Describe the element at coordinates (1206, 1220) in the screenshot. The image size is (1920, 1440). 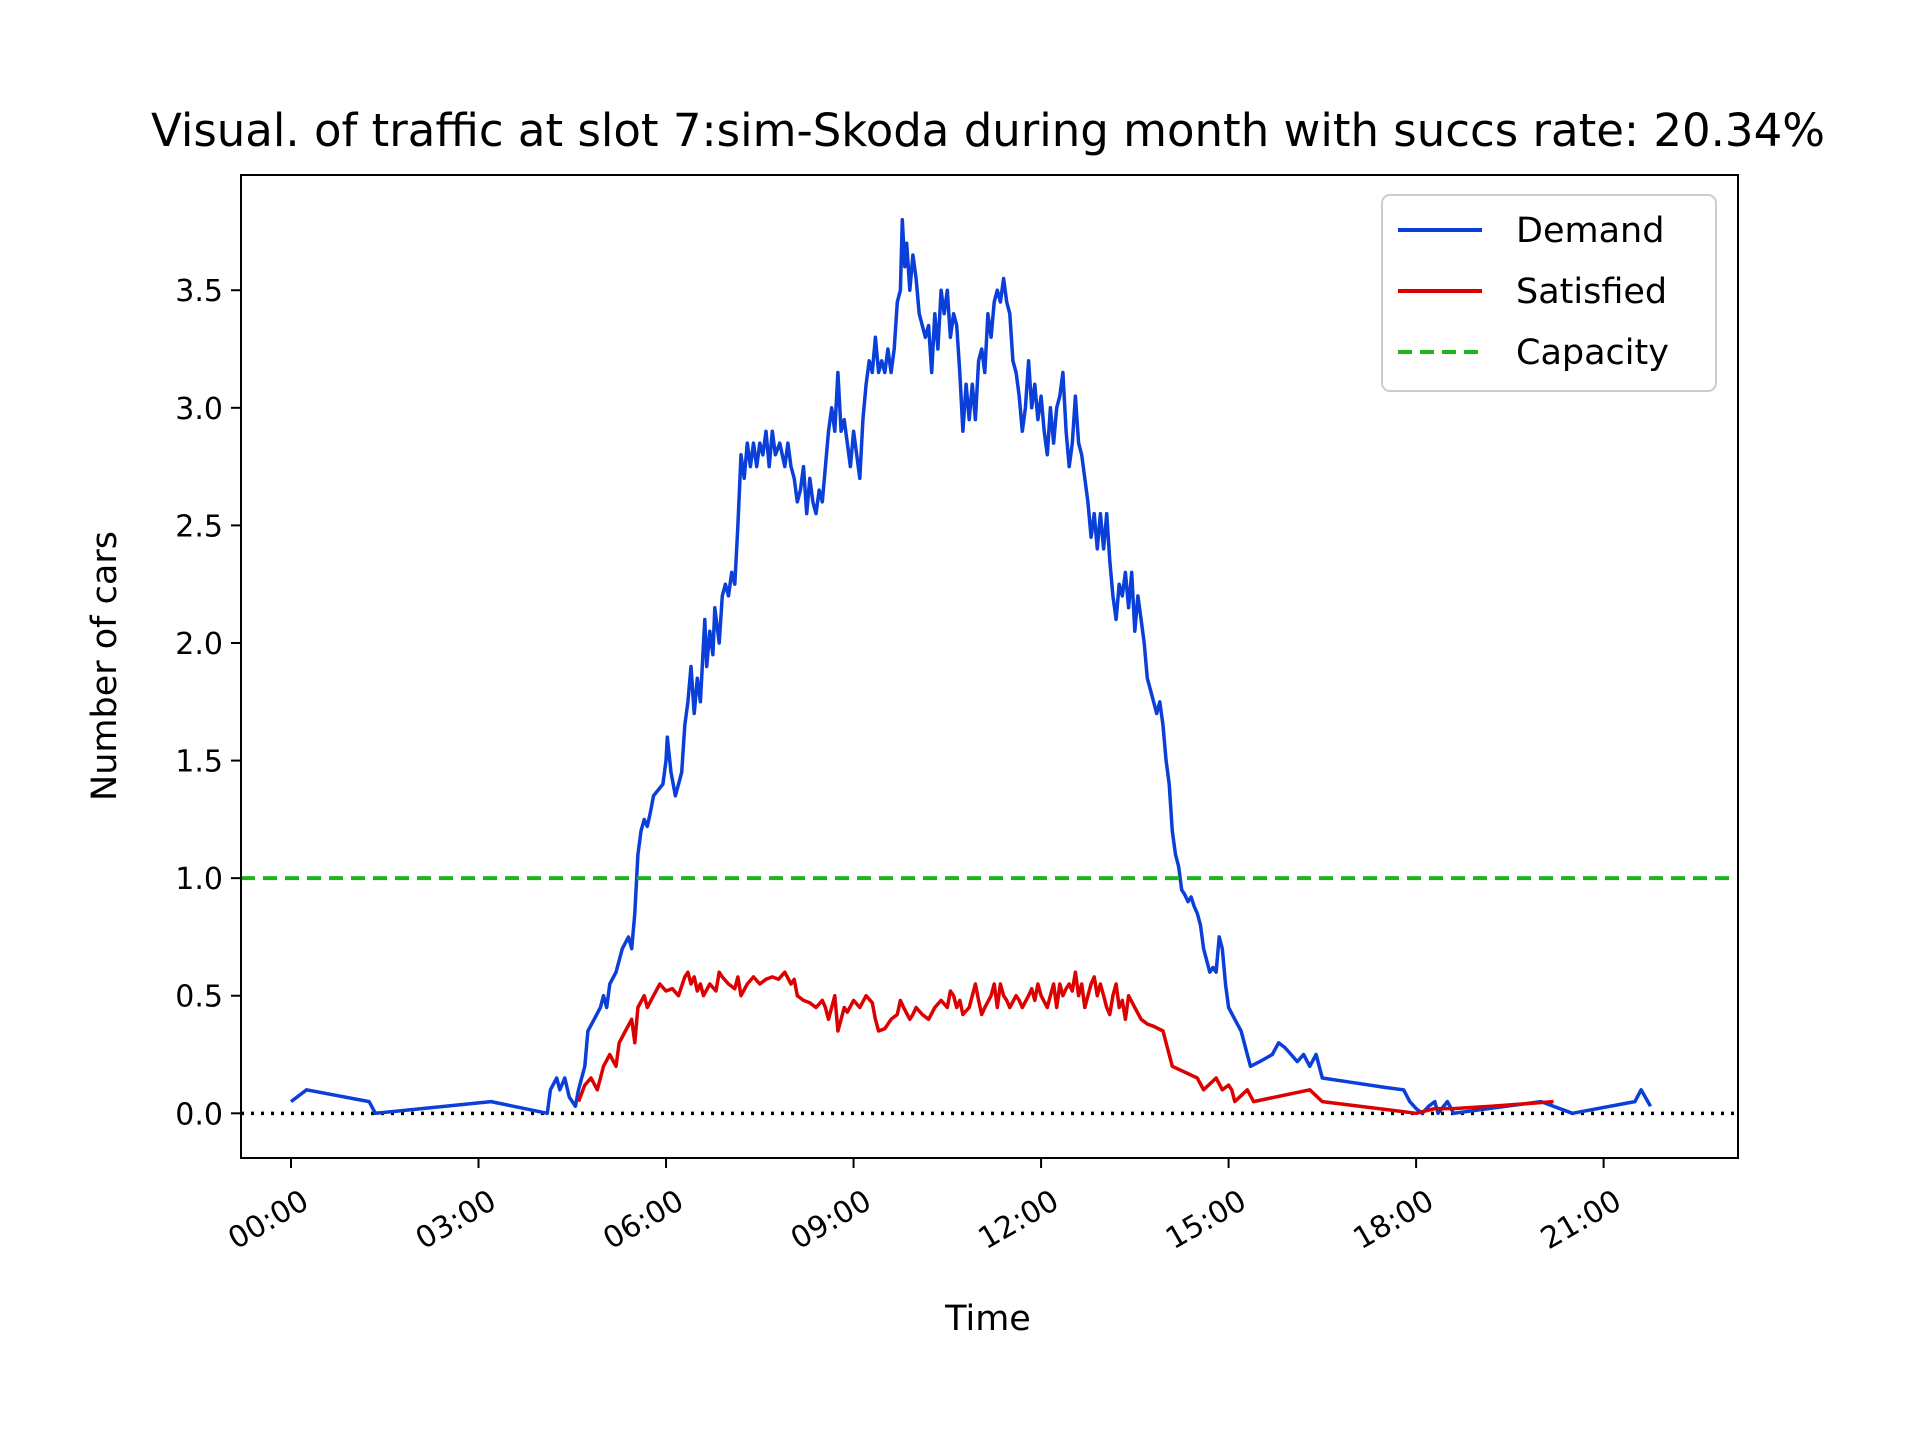
I see `x-tick-label: 15:00` at that location.